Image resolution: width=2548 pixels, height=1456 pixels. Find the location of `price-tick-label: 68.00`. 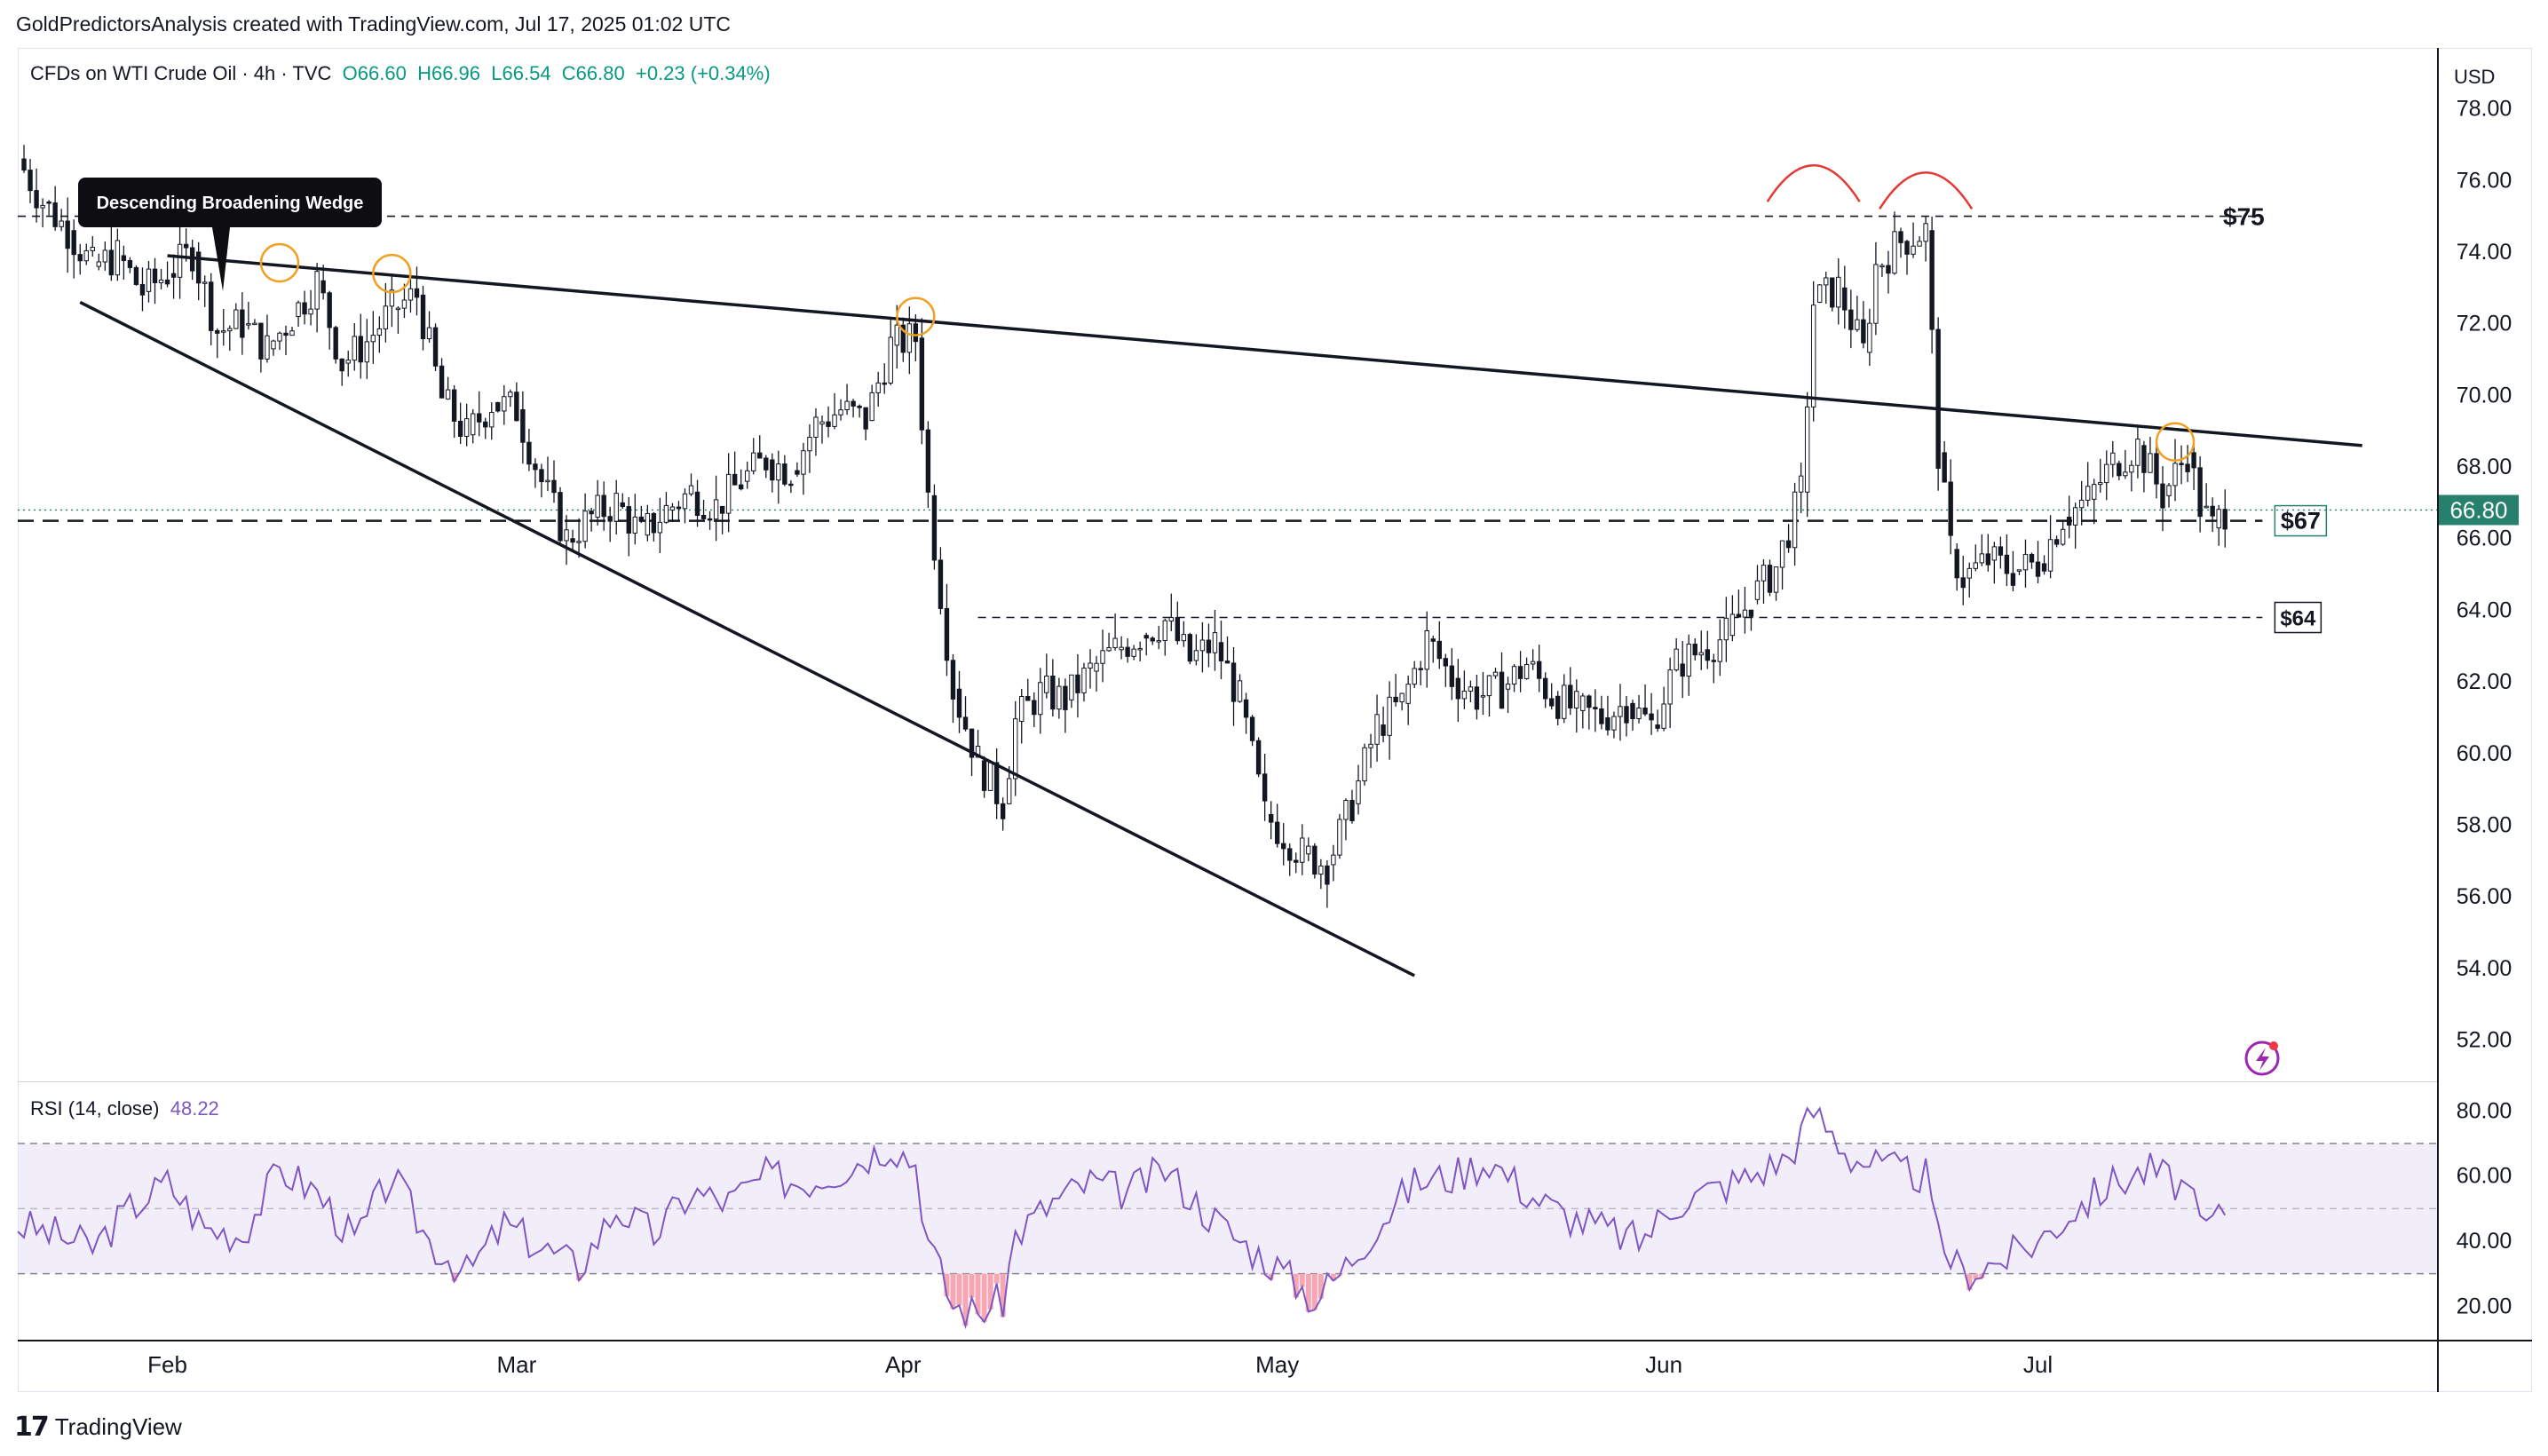

price-tick-label: 68.00 is located at coordinates (2484, 467).